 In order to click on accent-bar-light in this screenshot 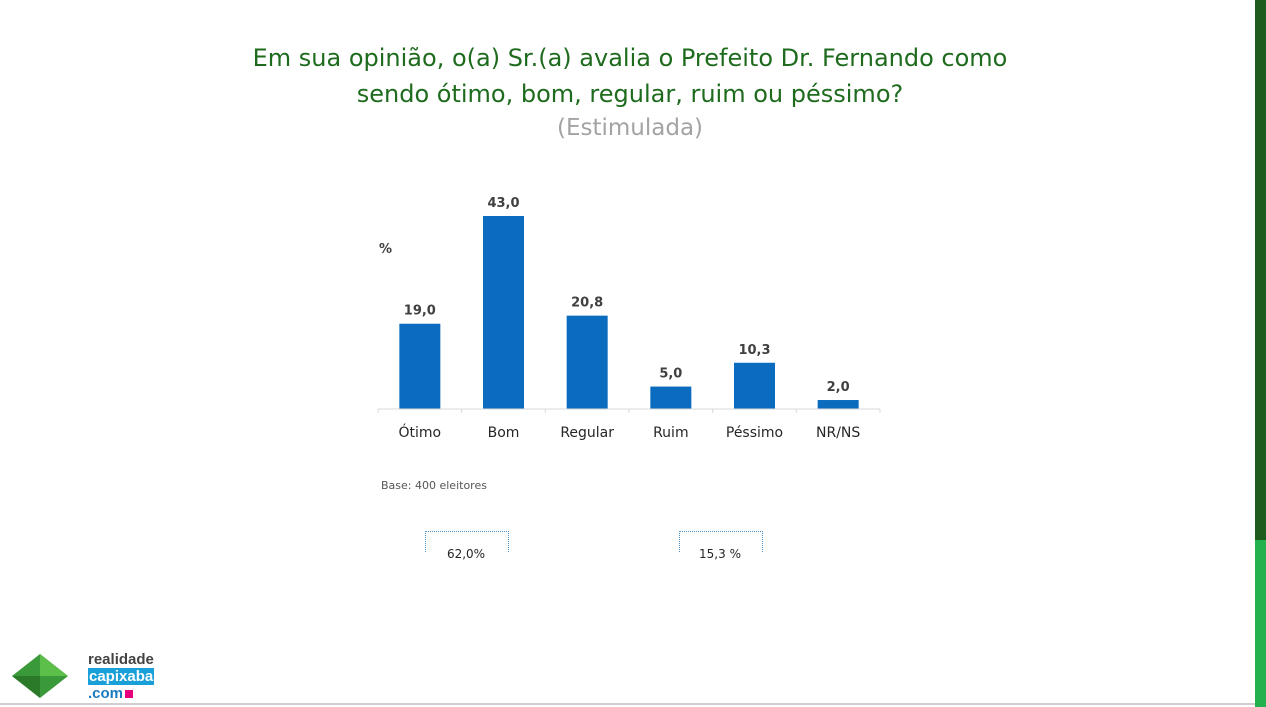, I will do `click(1260, 623)`.